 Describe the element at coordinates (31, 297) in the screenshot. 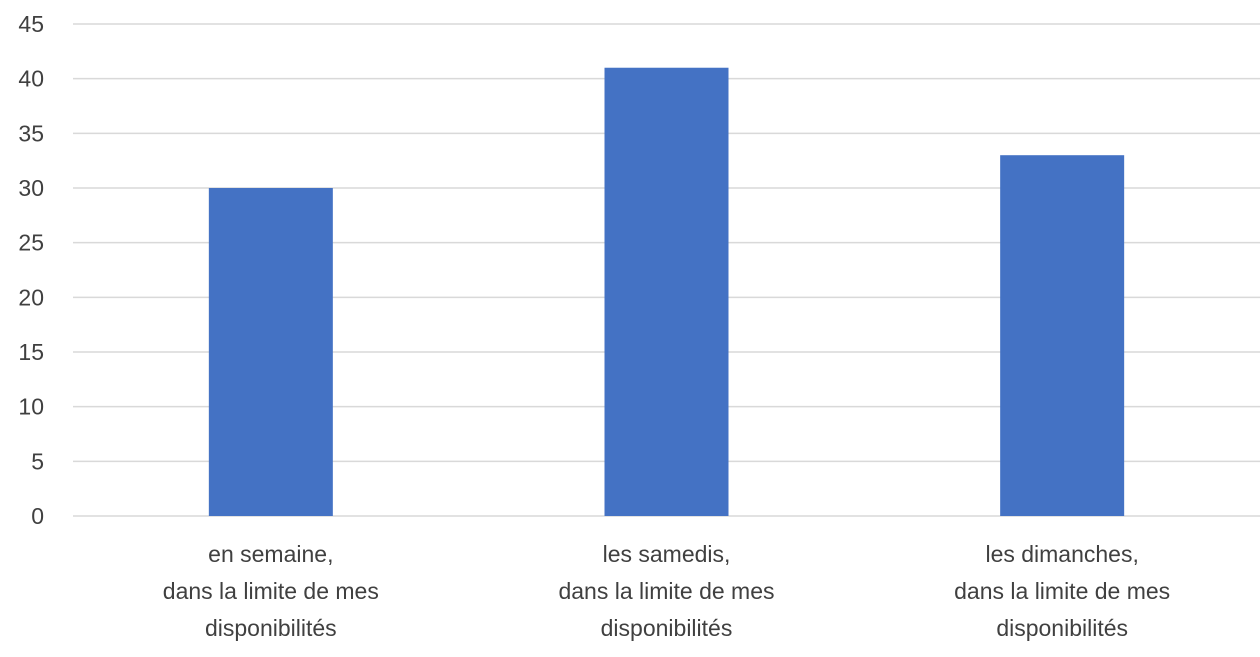

I see `y-tick-label: 20` at that location.